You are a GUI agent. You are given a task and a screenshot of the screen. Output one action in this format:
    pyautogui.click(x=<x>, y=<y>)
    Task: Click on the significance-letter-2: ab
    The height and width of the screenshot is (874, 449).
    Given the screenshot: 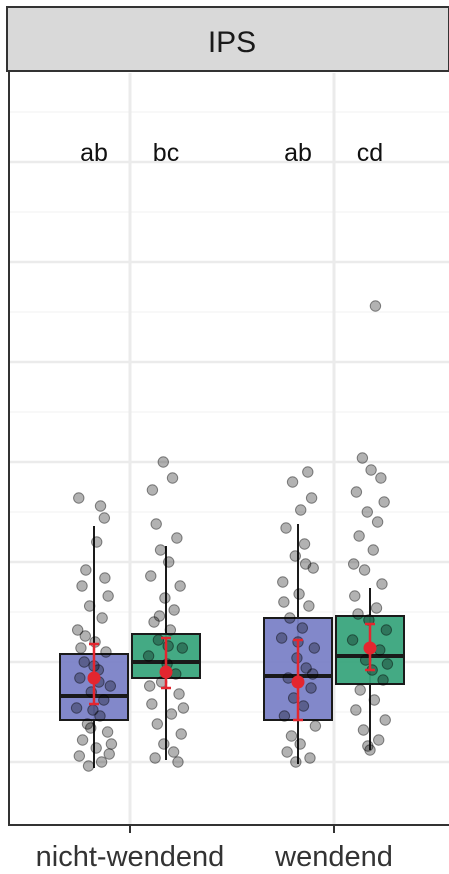 What is the action you would take?
    pyautogui.click(x=298, y=153)
    